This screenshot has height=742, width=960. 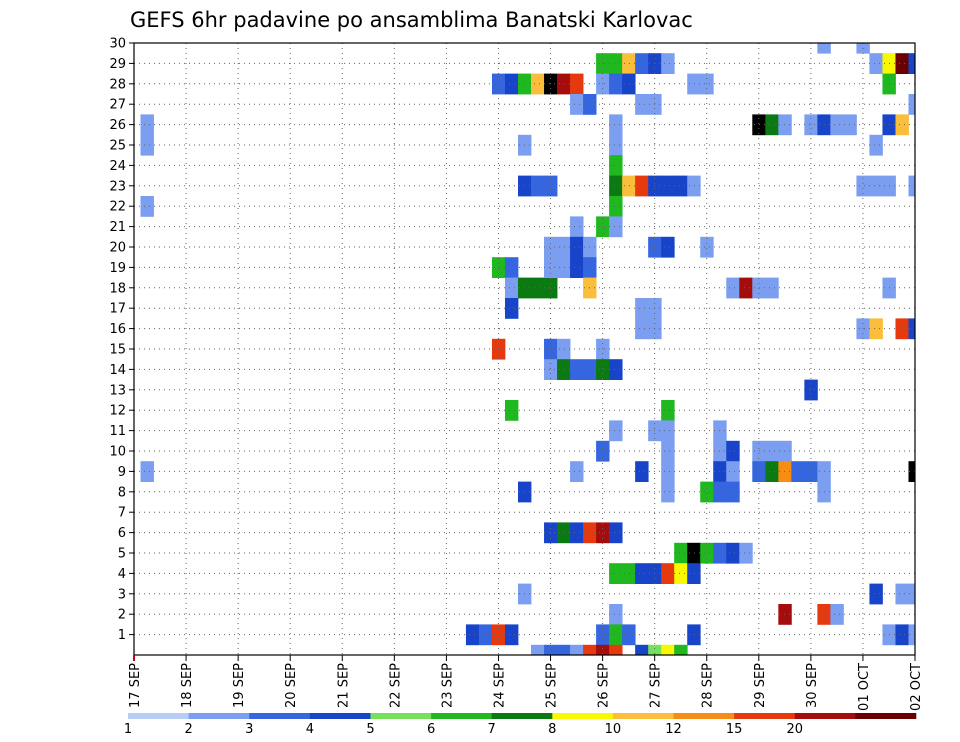 I want to click on colorbar-label-6: 7, so click(x=492, y=729).